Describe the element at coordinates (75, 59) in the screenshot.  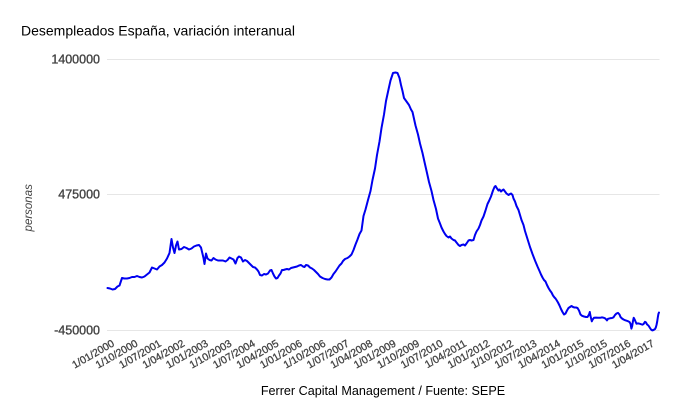
I see `svg-text: 1400000` at that location.